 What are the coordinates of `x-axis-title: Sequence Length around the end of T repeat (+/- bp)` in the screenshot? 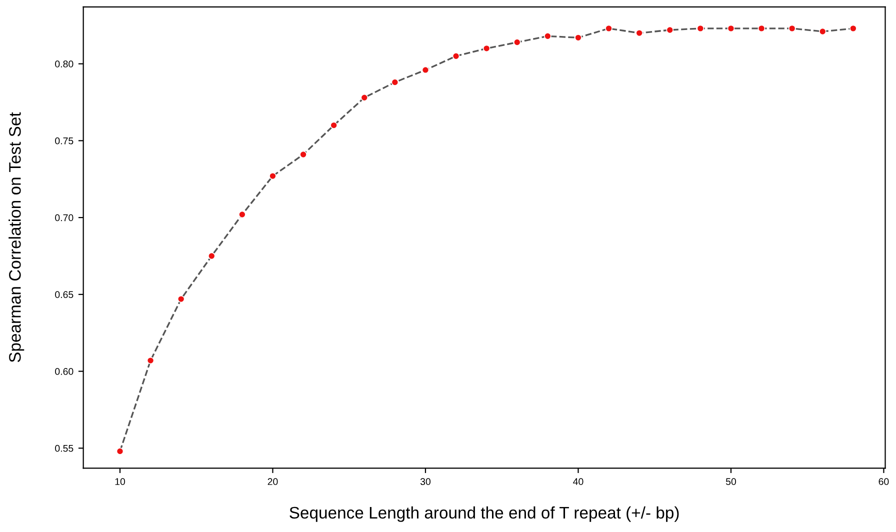 It's located at (484, 514).